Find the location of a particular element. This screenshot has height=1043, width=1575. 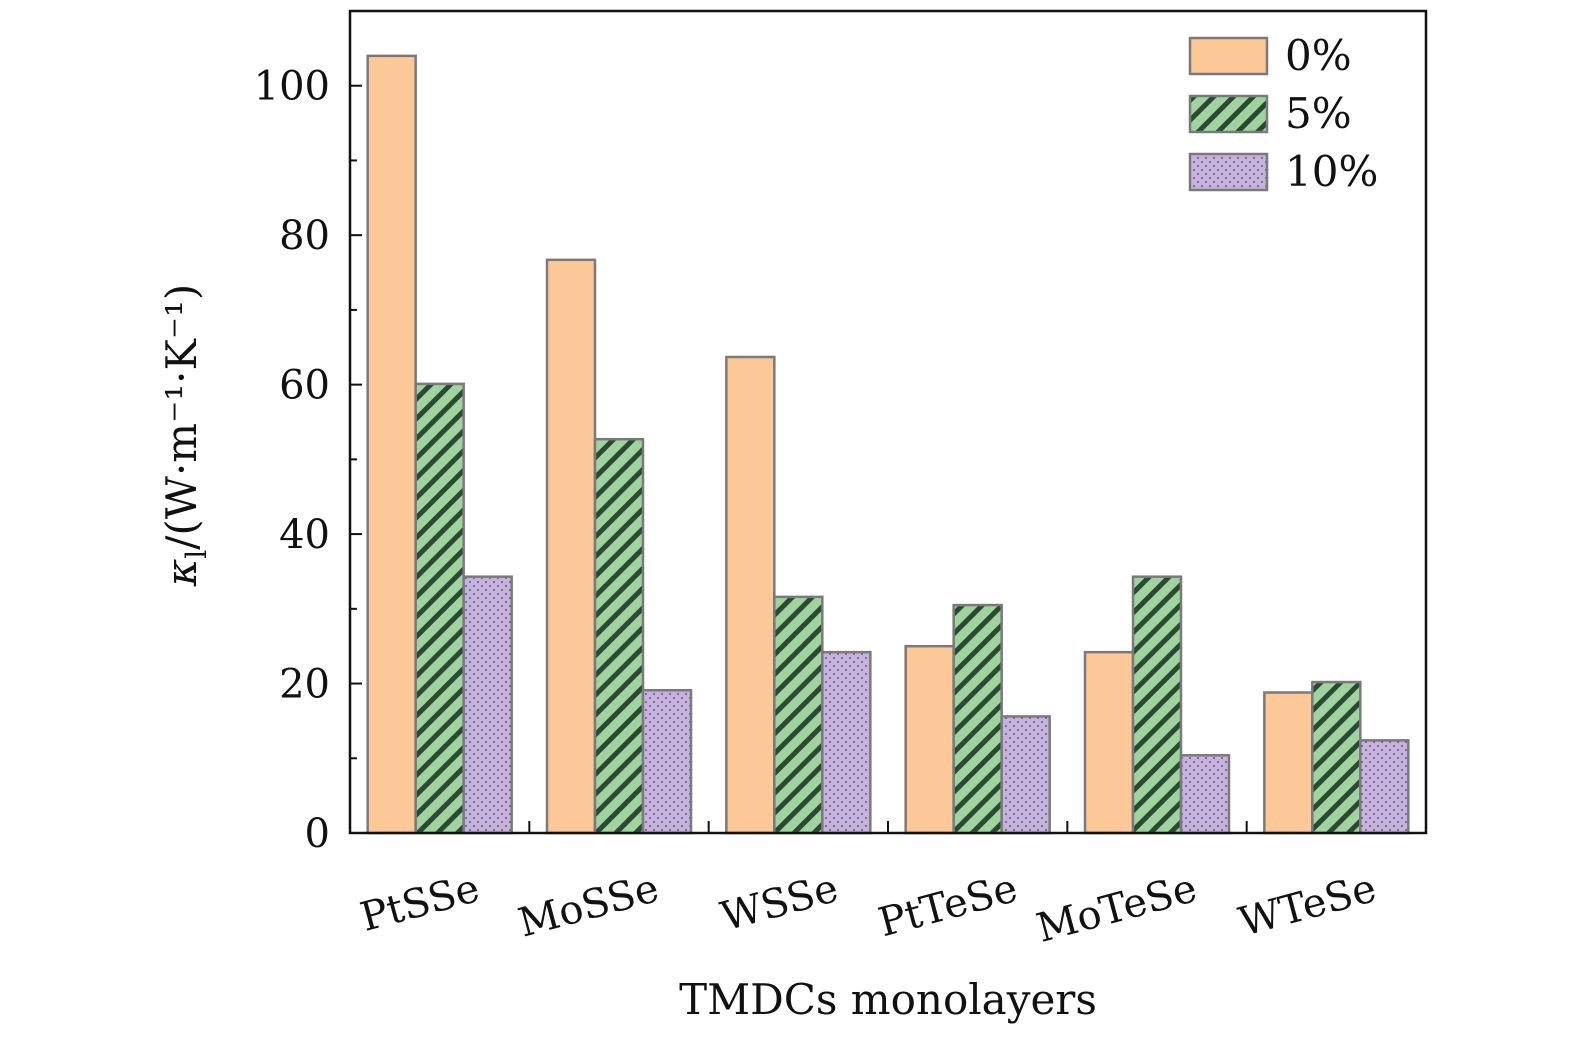

bar-MoTeSe-5pct is located at coordinates (1157, 705).